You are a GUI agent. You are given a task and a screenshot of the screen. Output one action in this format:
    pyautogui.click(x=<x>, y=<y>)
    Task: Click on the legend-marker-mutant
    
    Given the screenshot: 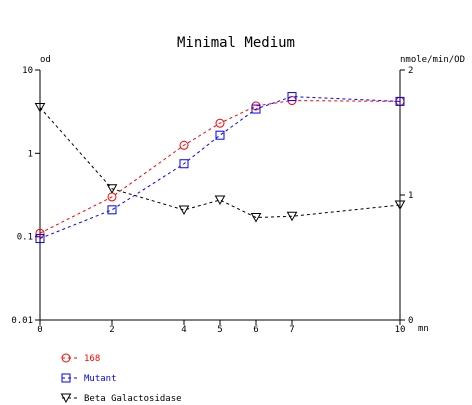 What is the action you would take?
    pyautogui.click(x=66, y=378)
    